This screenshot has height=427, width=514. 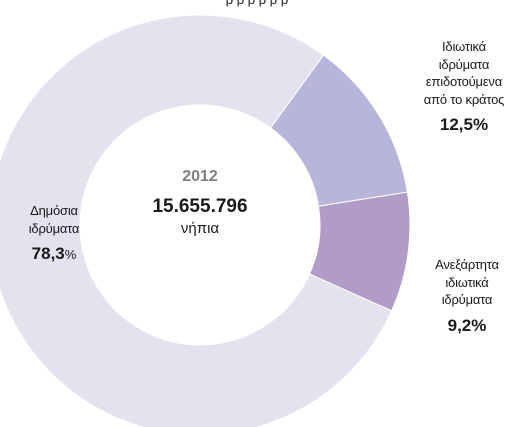 I want to click on slice-label-line: ιδιωτικά, so click(x=467, y=282).